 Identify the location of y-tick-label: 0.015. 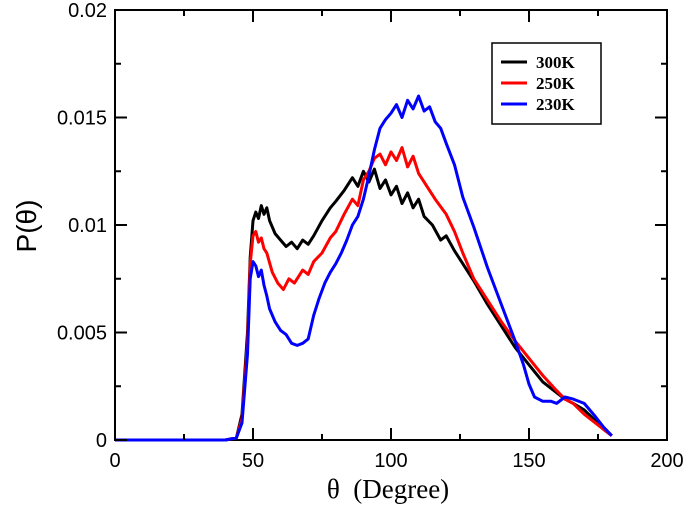
(82, 119).